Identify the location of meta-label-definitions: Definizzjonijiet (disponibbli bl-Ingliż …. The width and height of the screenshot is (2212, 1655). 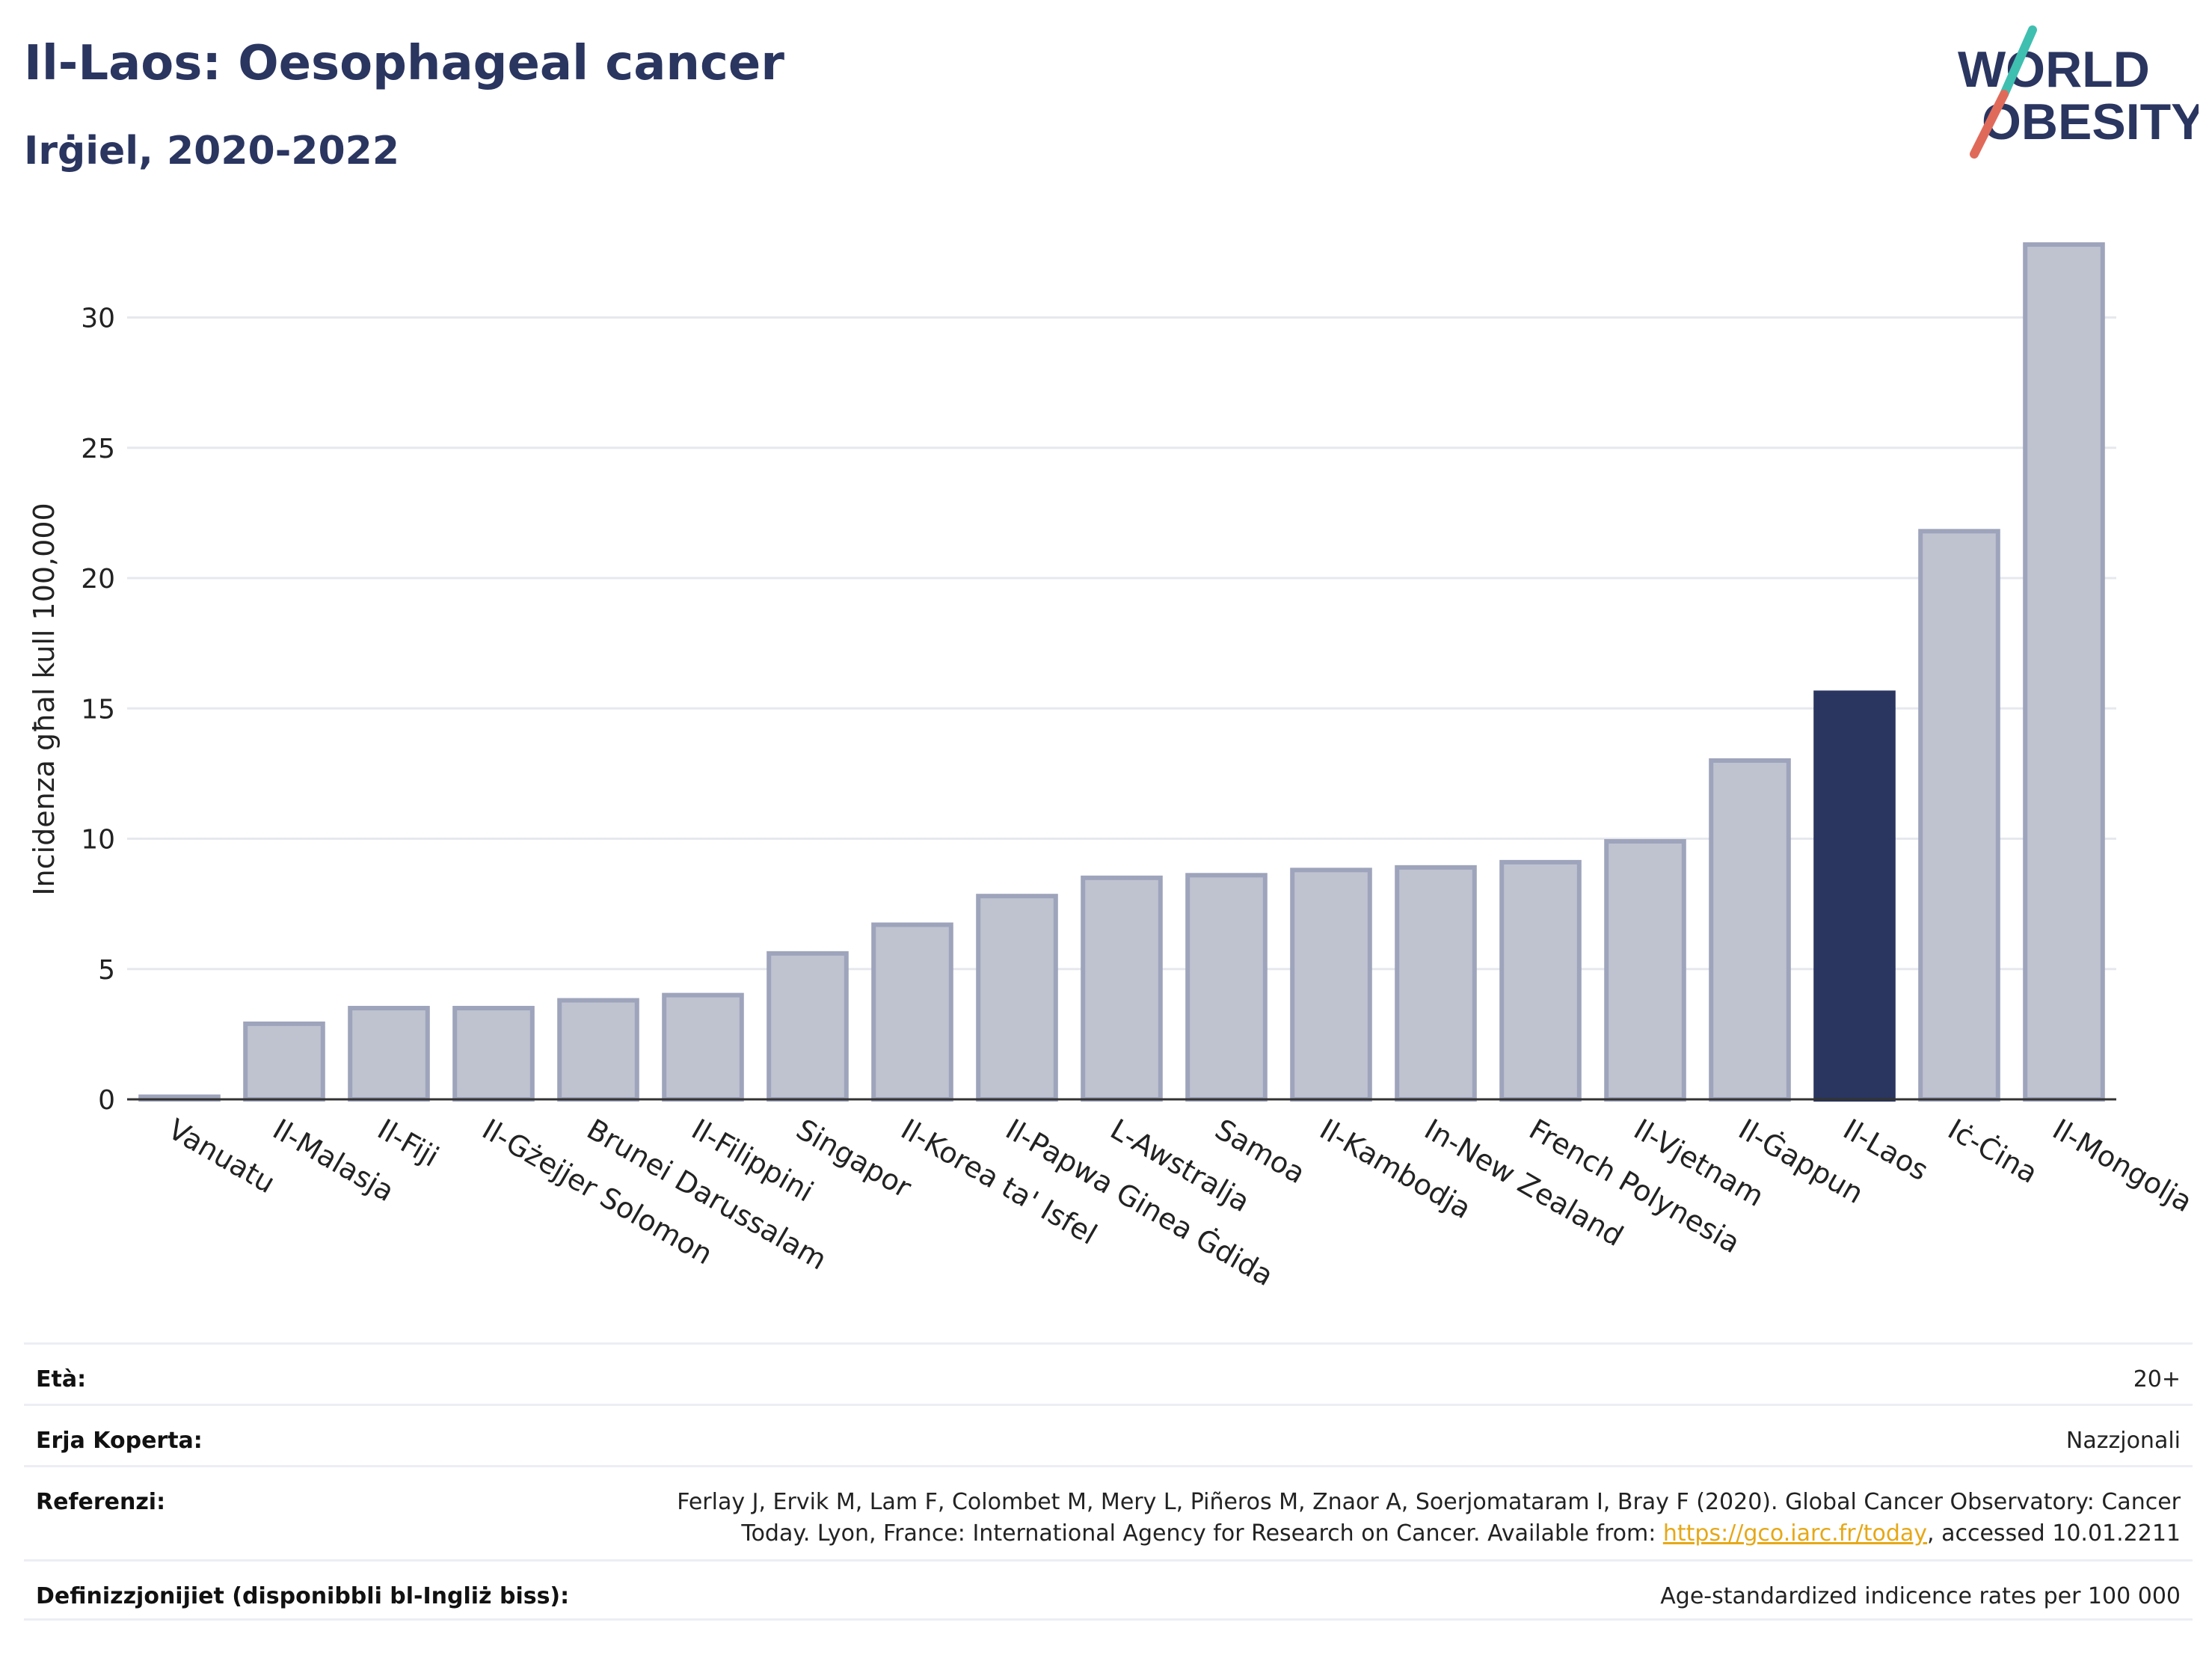
(303, 1596).